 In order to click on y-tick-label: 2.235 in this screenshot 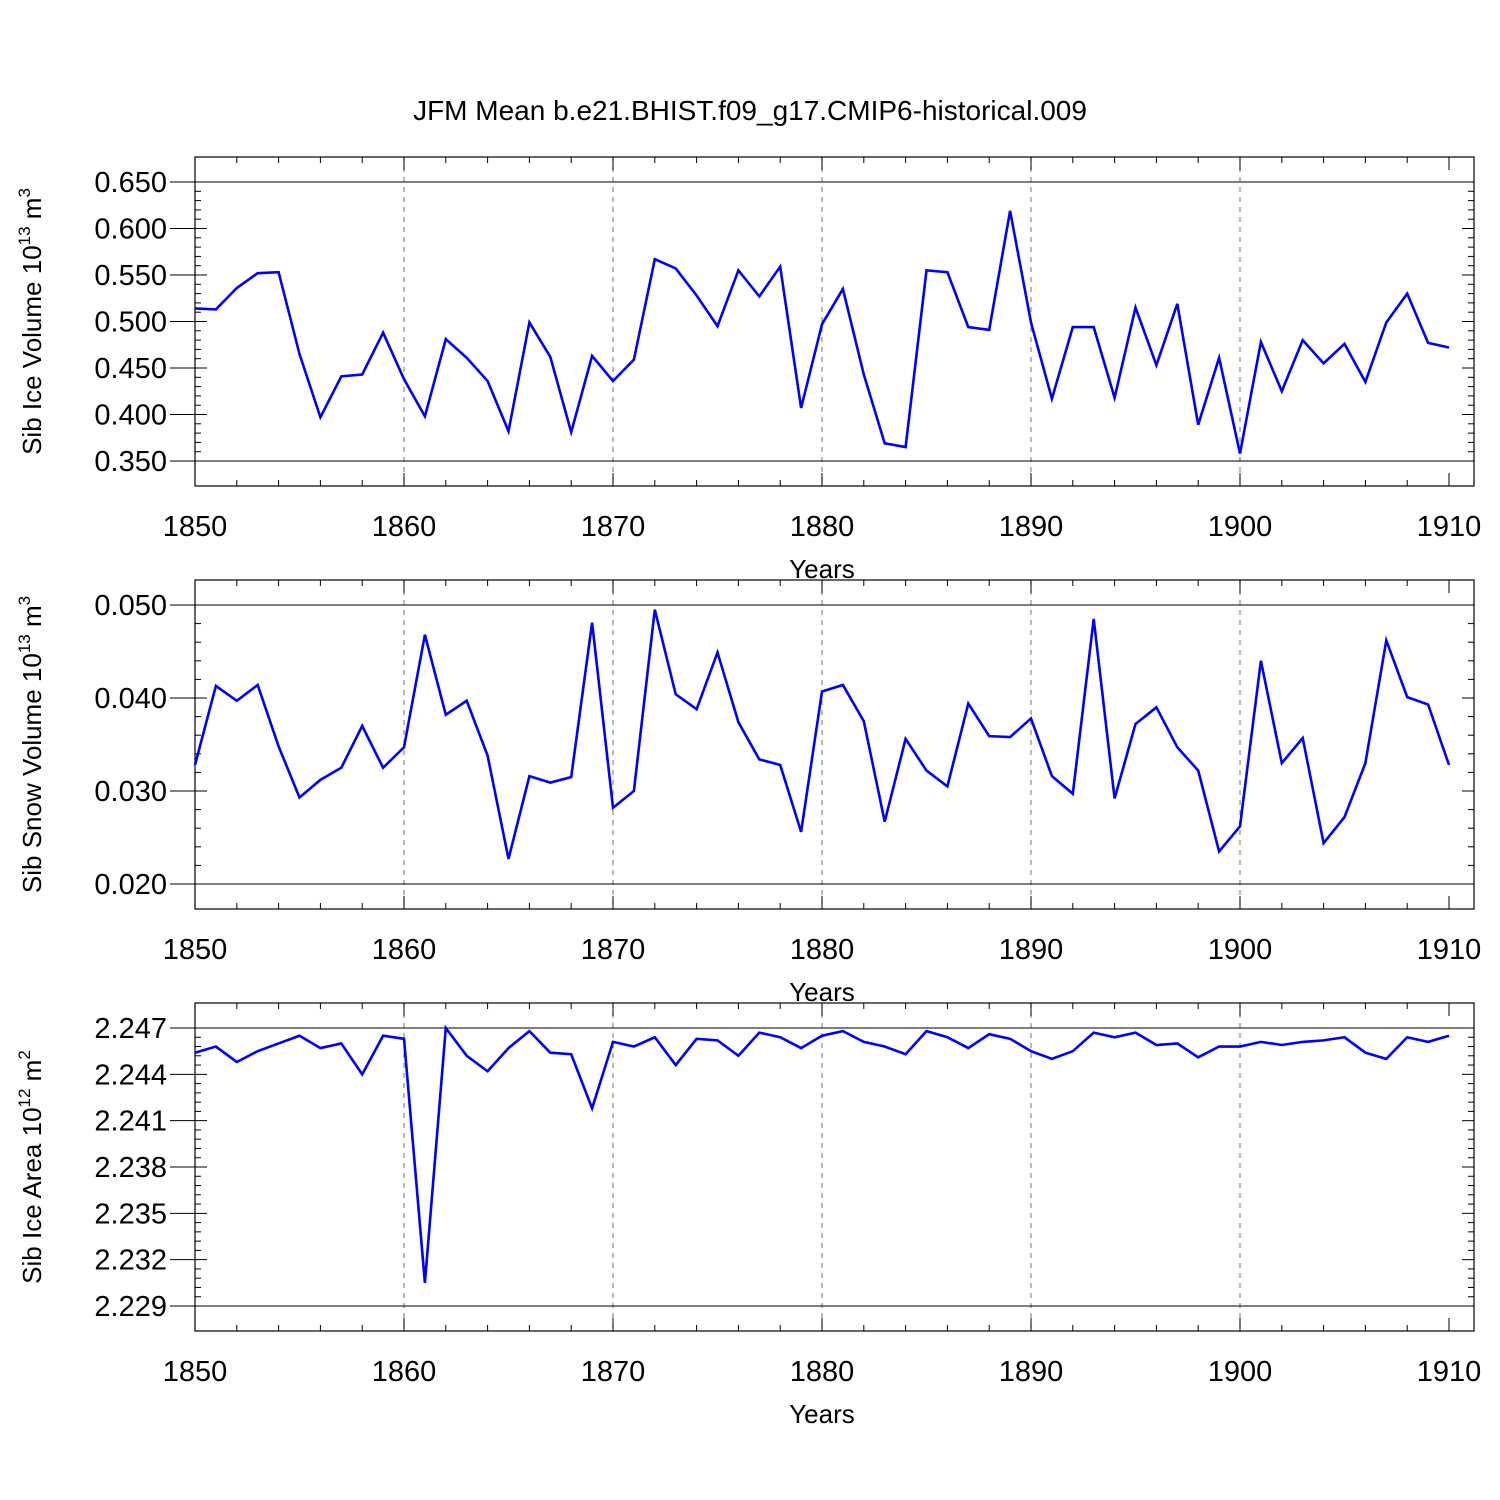, I will do `click(130, 1214)`.